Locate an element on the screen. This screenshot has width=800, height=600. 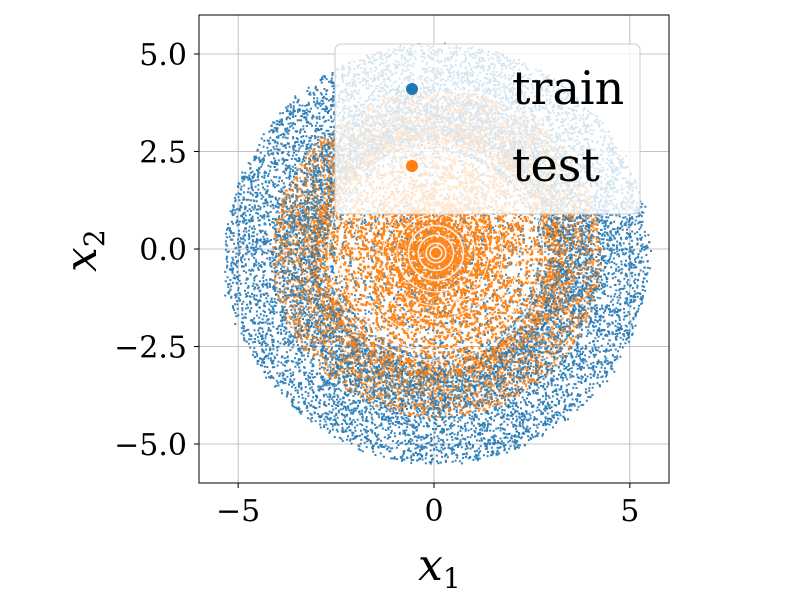
legend-marker-test is located at coordinates (412, 166).